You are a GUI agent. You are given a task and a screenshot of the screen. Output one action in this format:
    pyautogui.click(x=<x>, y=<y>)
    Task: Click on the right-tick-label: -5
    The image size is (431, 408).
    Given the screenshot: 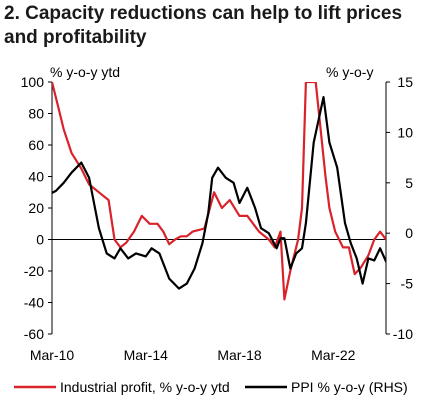 What is the action you would take?
    pyautogui.click(x=407, y=284)
    